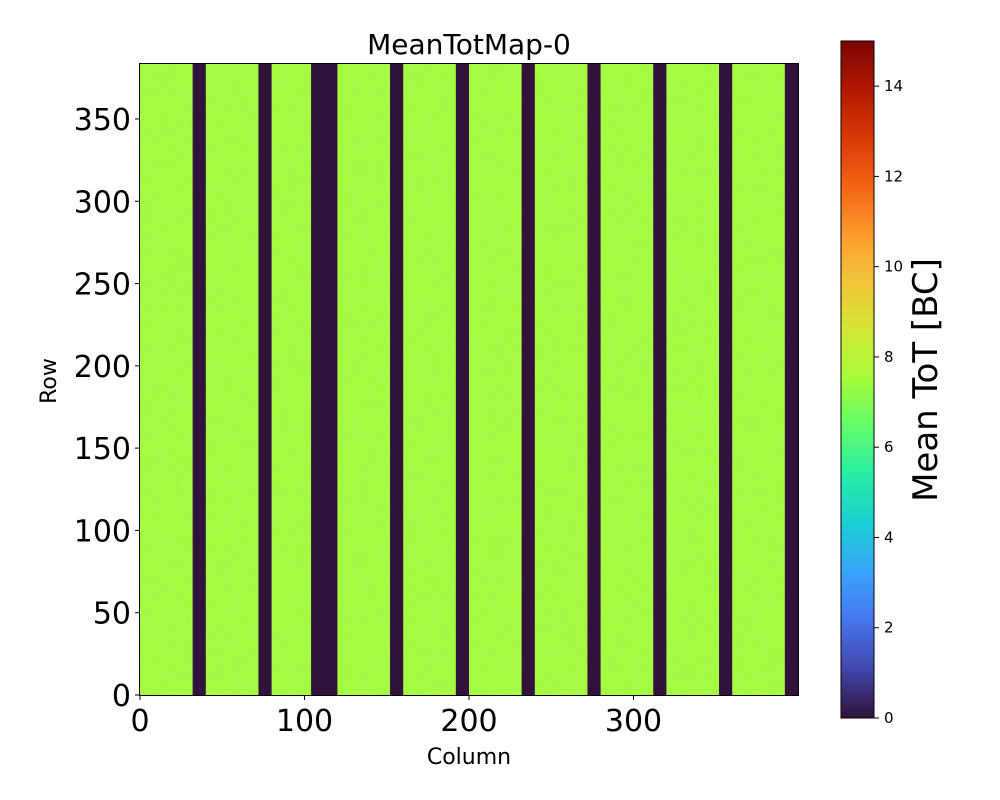 The height and width of the screenshot is (800, 1000). I want to click on x-tick-label: 200, so click(468, 721).